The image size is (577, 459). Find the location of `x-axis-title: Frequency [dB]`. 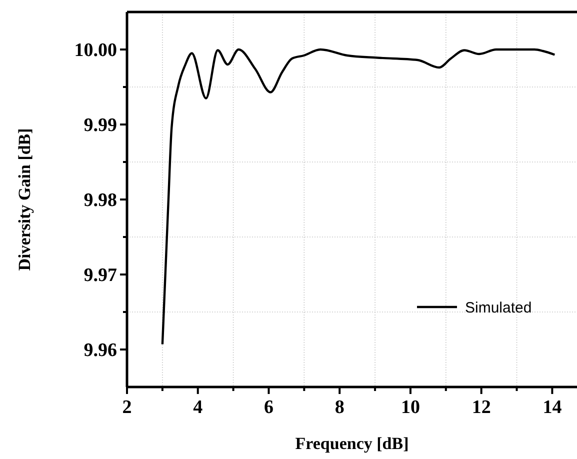

x-axis-title: Frequency [dB] is located at coordinates (352, 443).